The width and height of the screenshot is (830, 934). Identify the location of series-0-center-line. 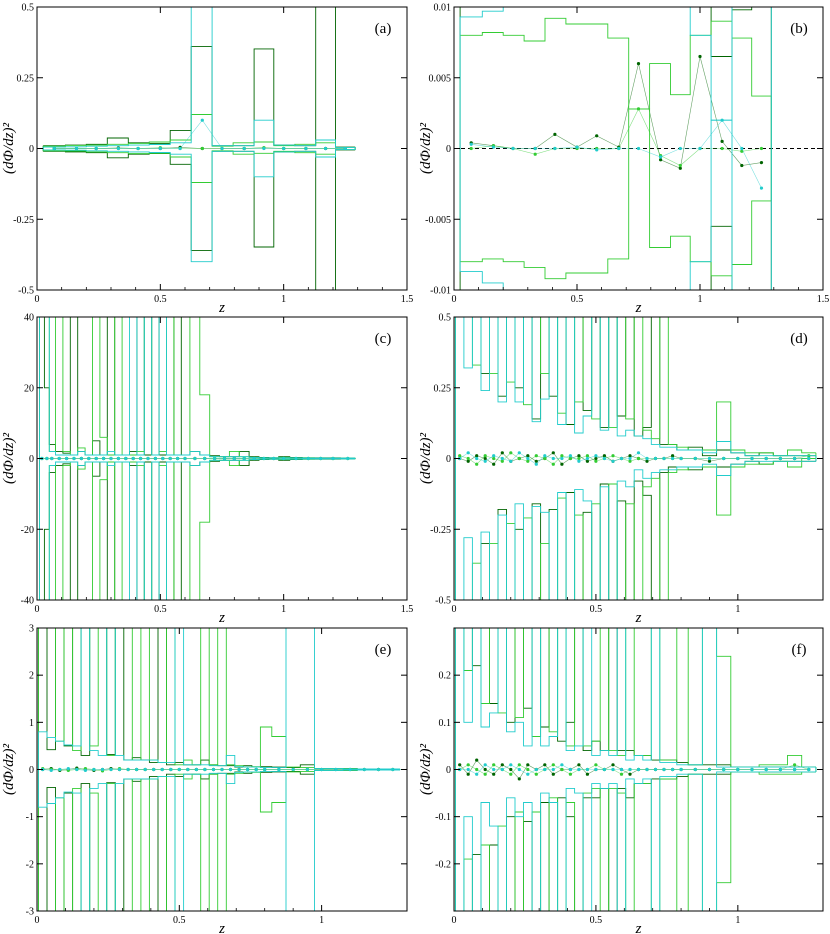
(616, 112).